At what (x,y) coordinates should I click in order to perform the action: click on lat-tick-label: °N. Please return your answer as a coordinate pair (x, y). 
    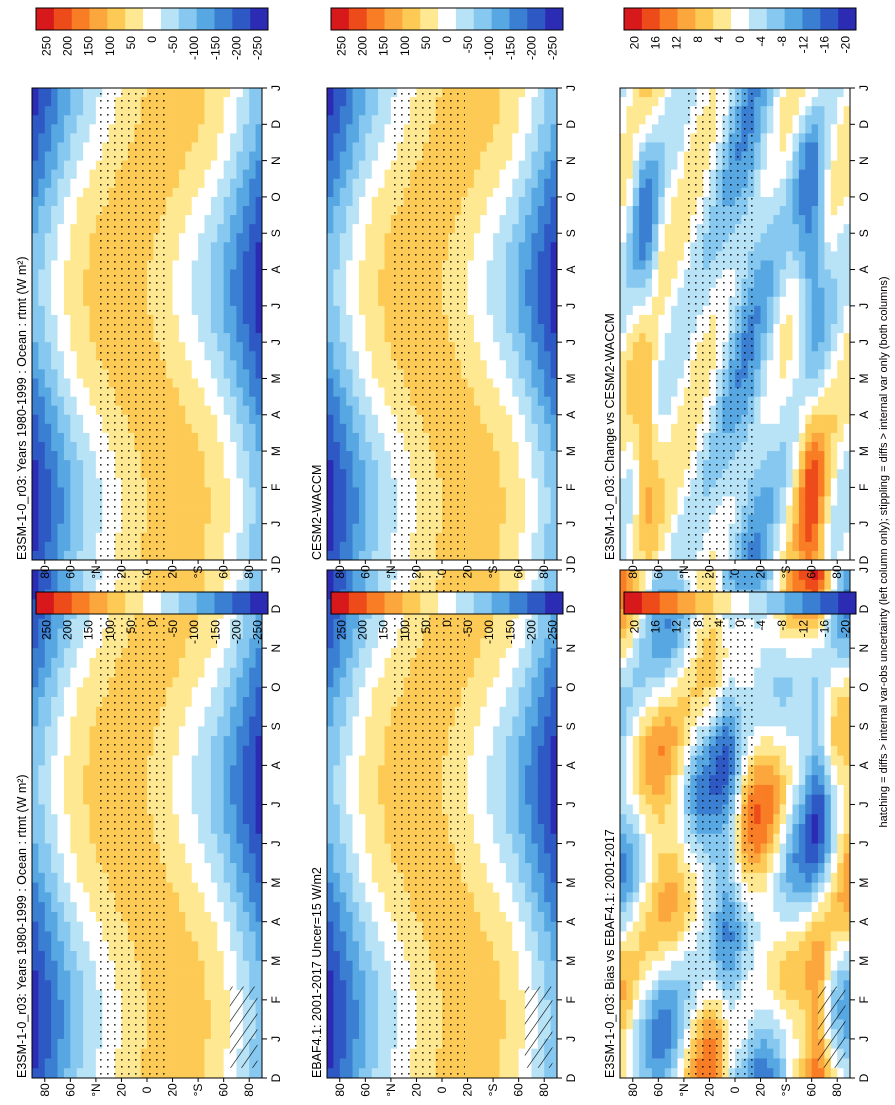
    Looking at the image, I should click on (96, 1089).